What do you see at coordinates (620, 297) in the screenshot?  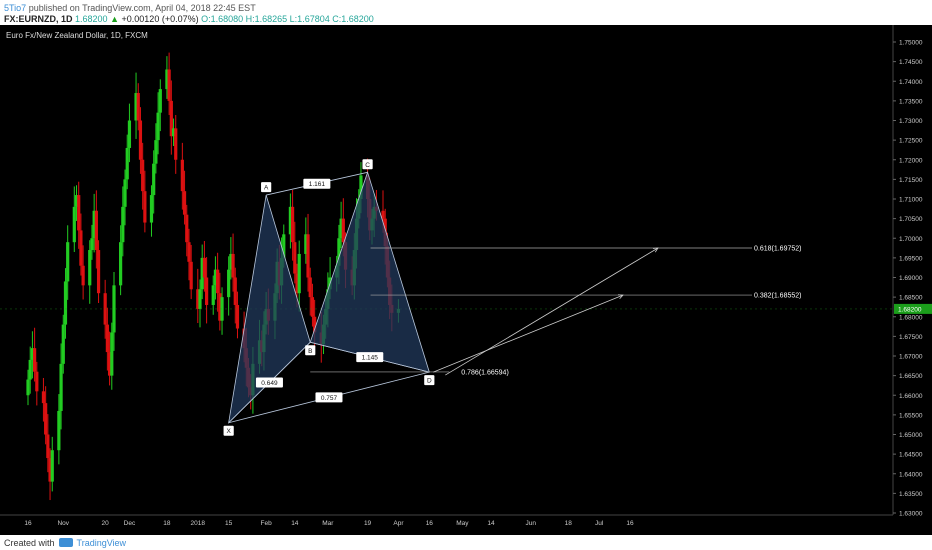 I see `projection-arrow-head` at bounding box center [620, 297].